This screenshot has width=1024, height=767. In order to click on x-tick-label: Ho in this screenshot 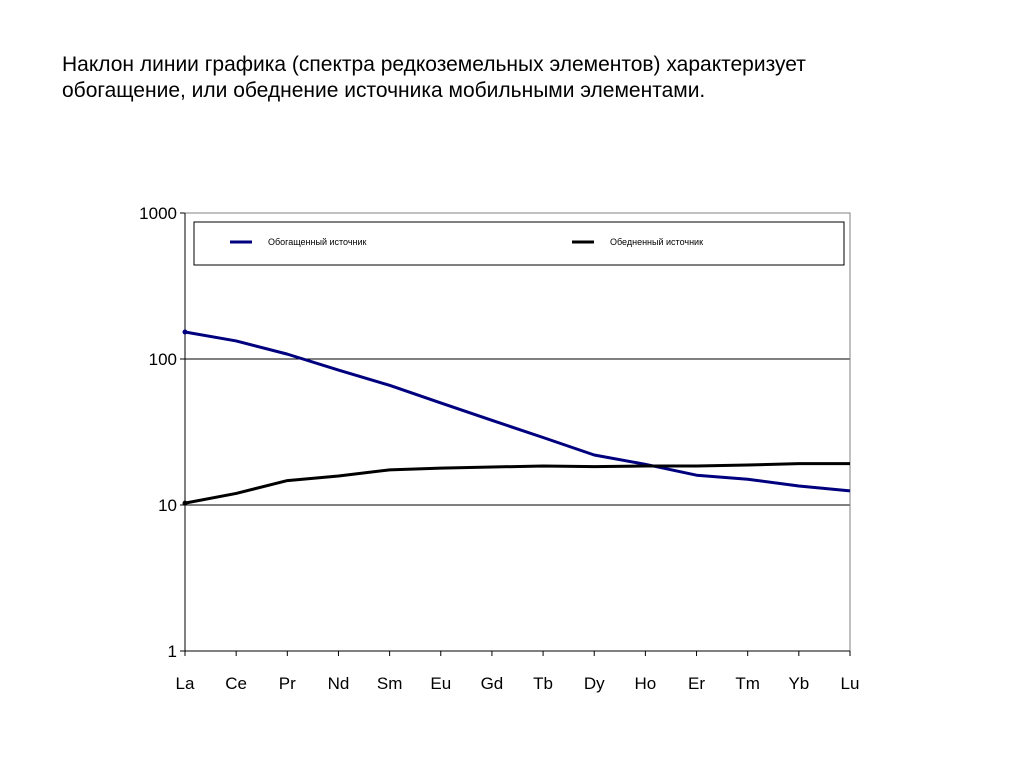, I will do `click(646, 683)`.